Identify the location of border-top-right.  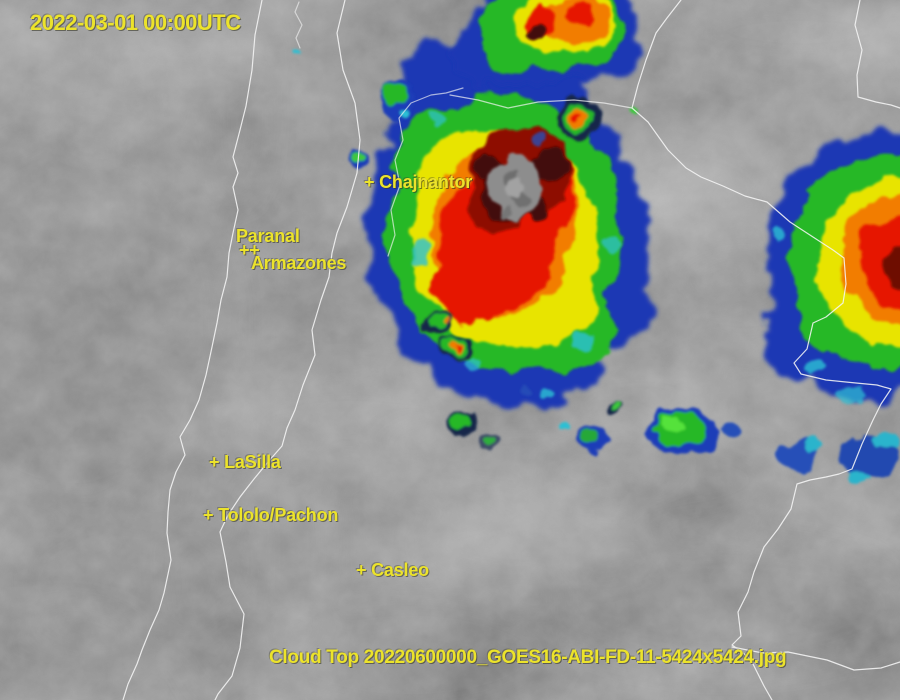
(877, 54).